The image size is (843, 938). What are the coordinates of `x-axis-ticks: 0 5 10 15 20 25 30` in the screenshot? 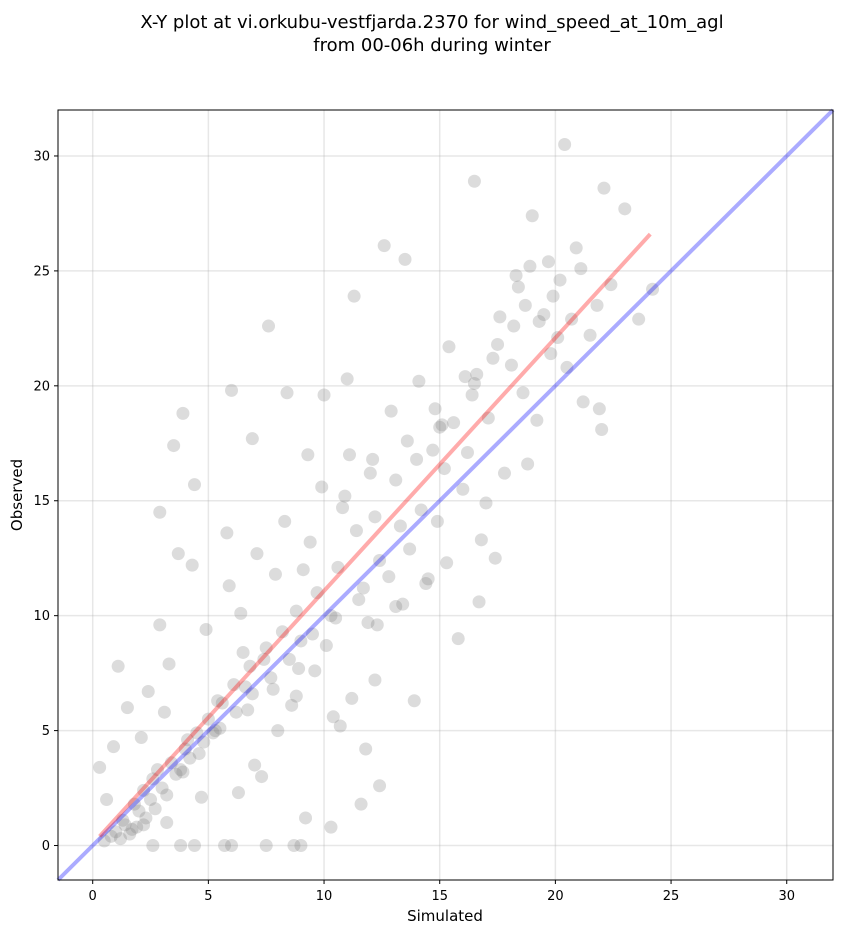 It's located at (442, 892).